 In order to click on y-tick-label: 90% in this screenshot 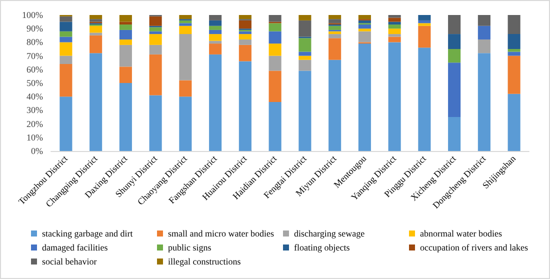, I will do `click(35, 29)`.